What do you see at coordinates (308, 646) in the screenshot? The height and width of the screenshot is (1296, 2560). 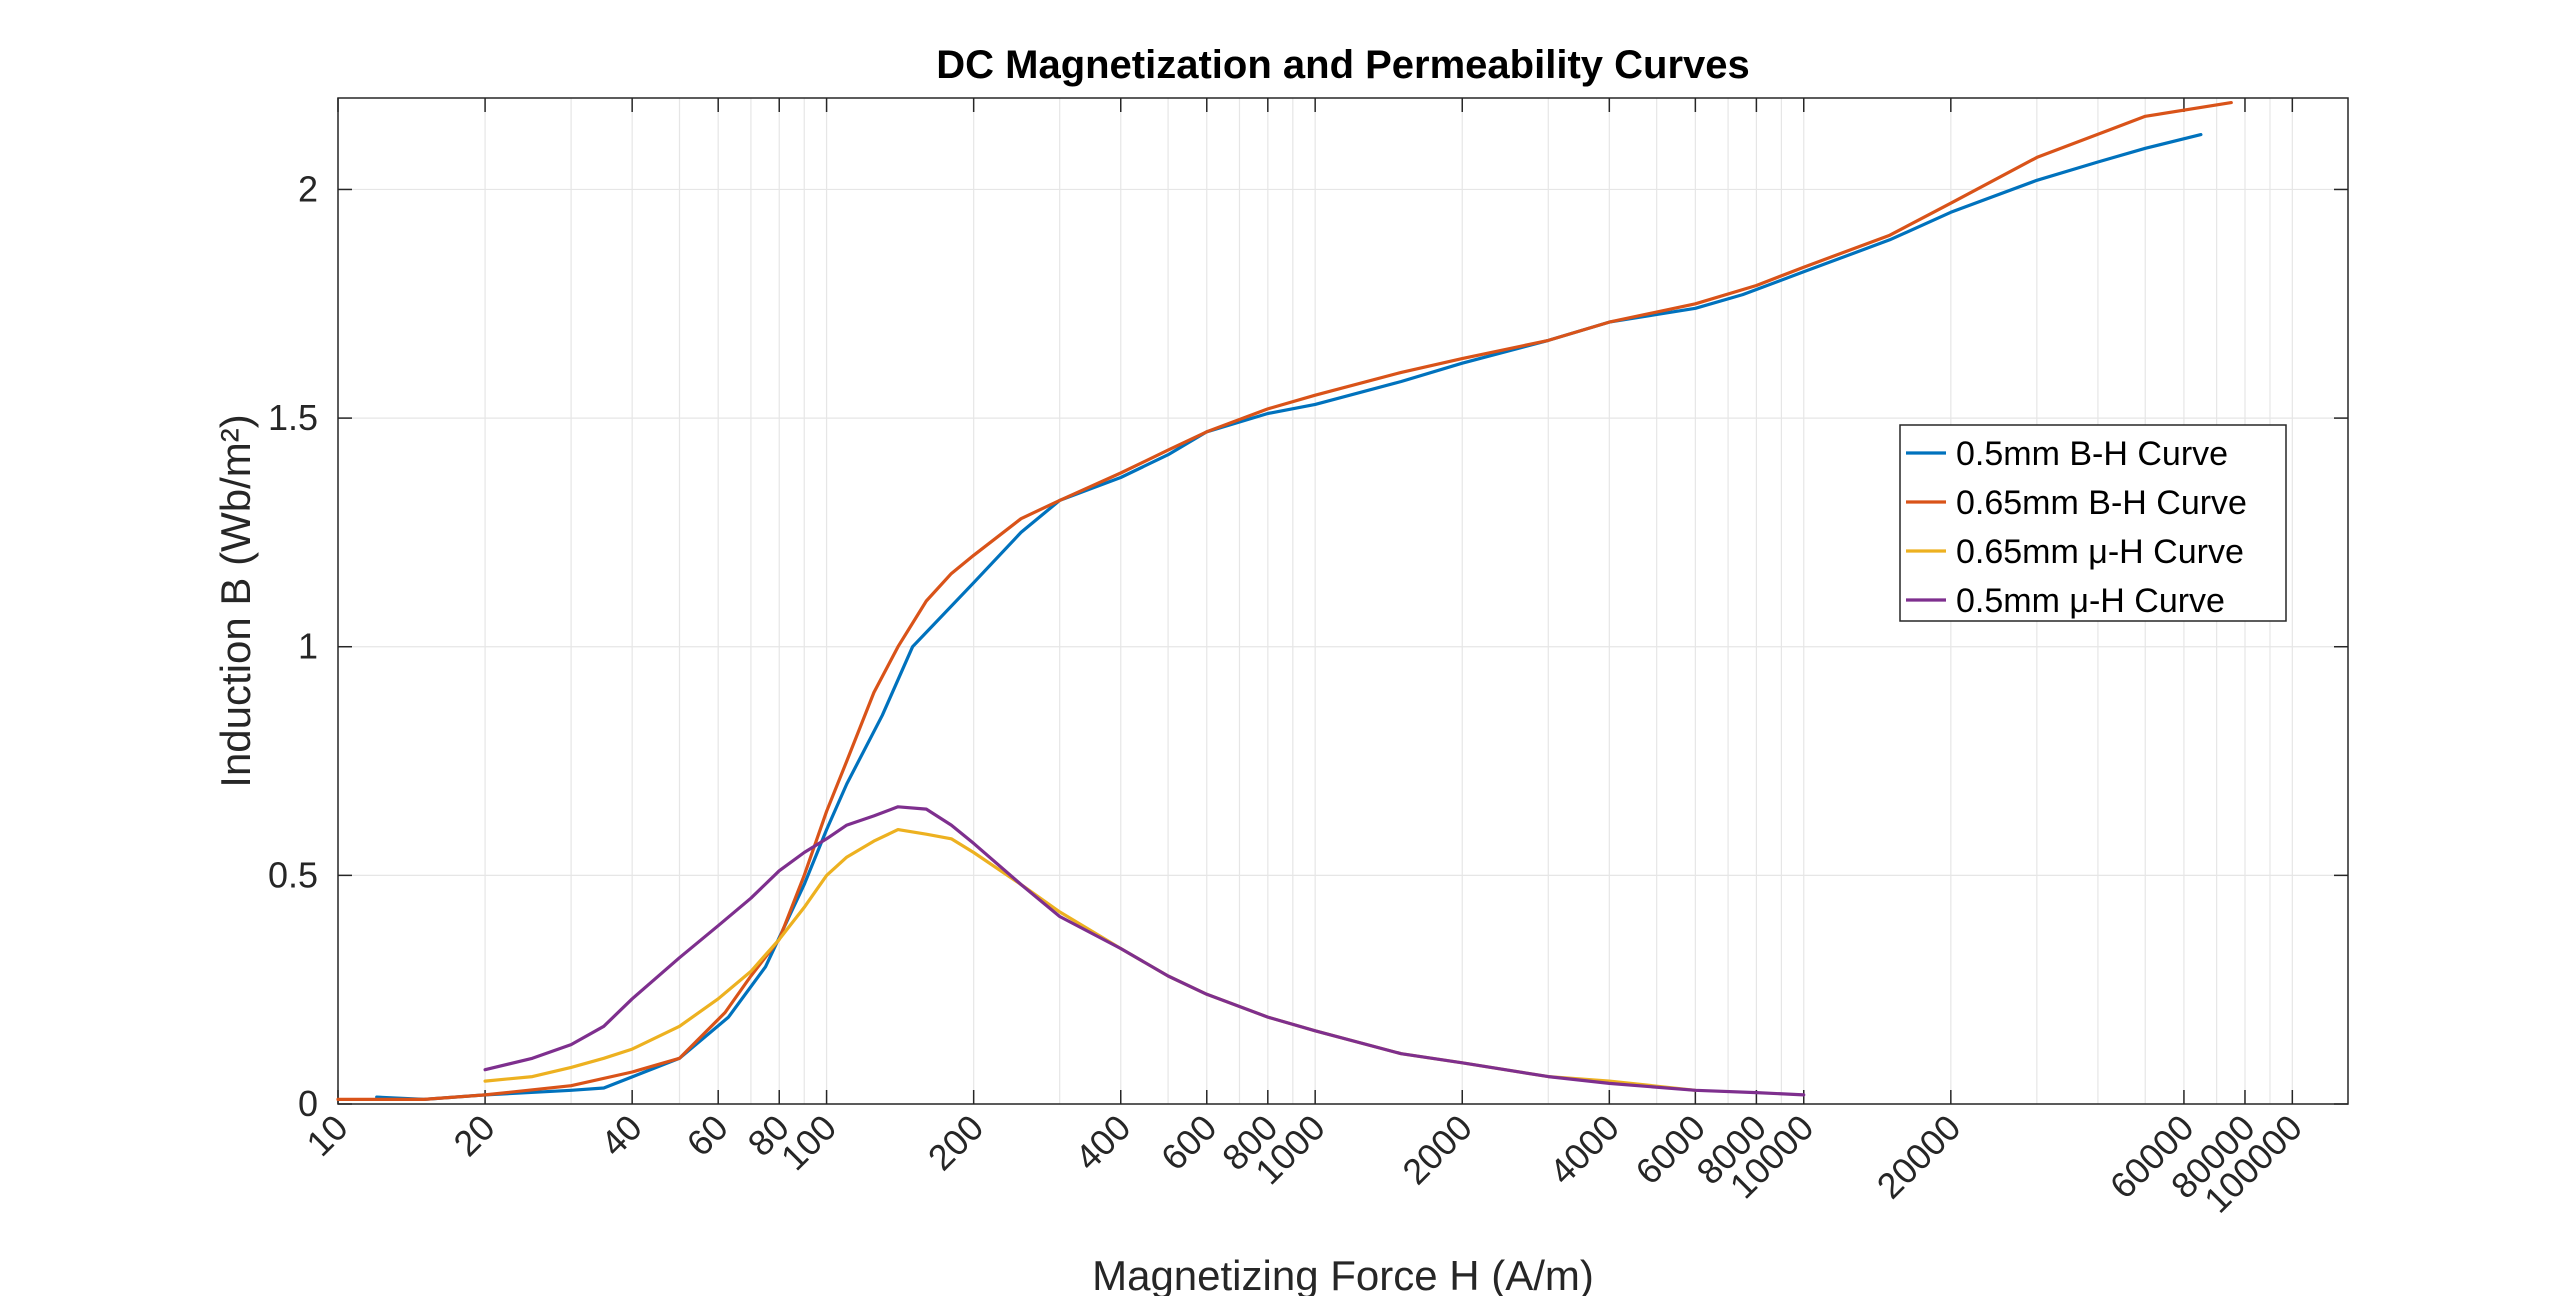 I see `y-tick-label: 1` at bounding box center [308, 646].